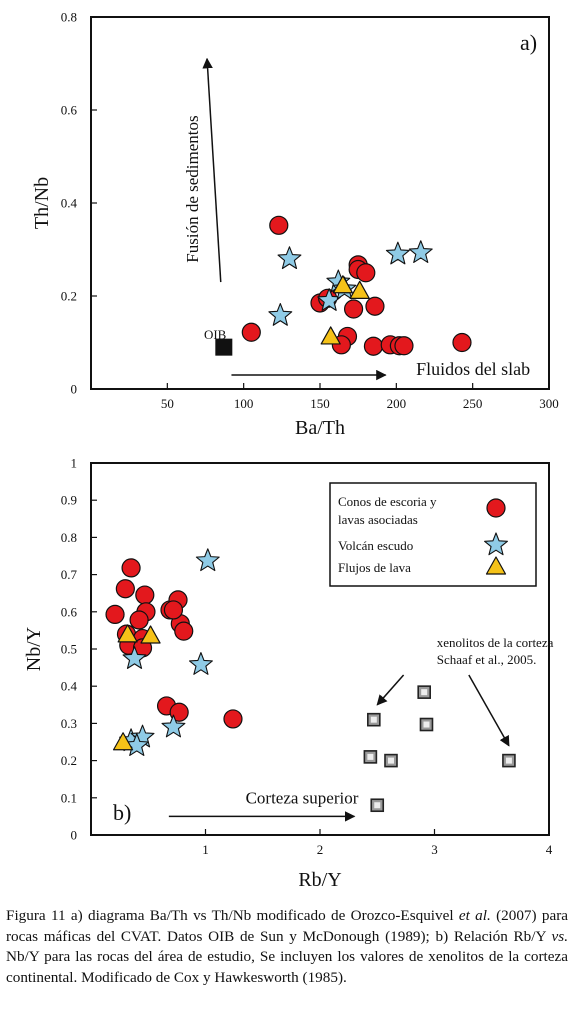  Describe the element at coordinates (397, 403) in the screenshot. I see `panel-a-x-tick-label: 200` at that location.